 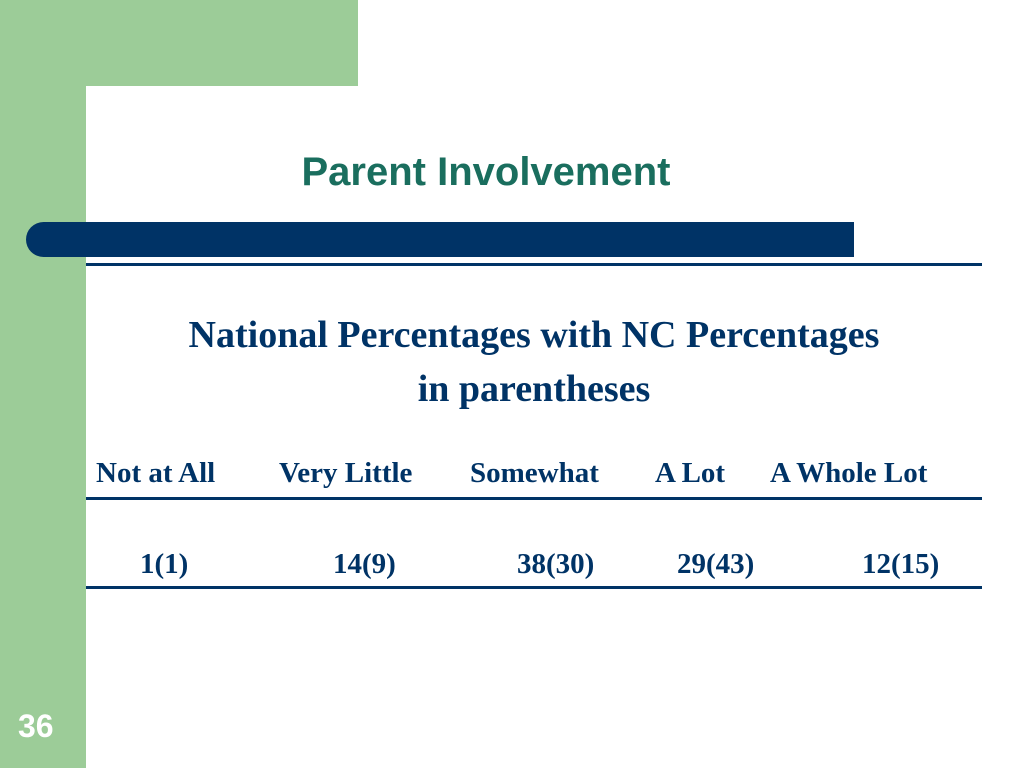 What do you see at coordinates (364, 564) in the screenshot?
I see `value-very-little: 14(9)` at bounding box center [364, 564].